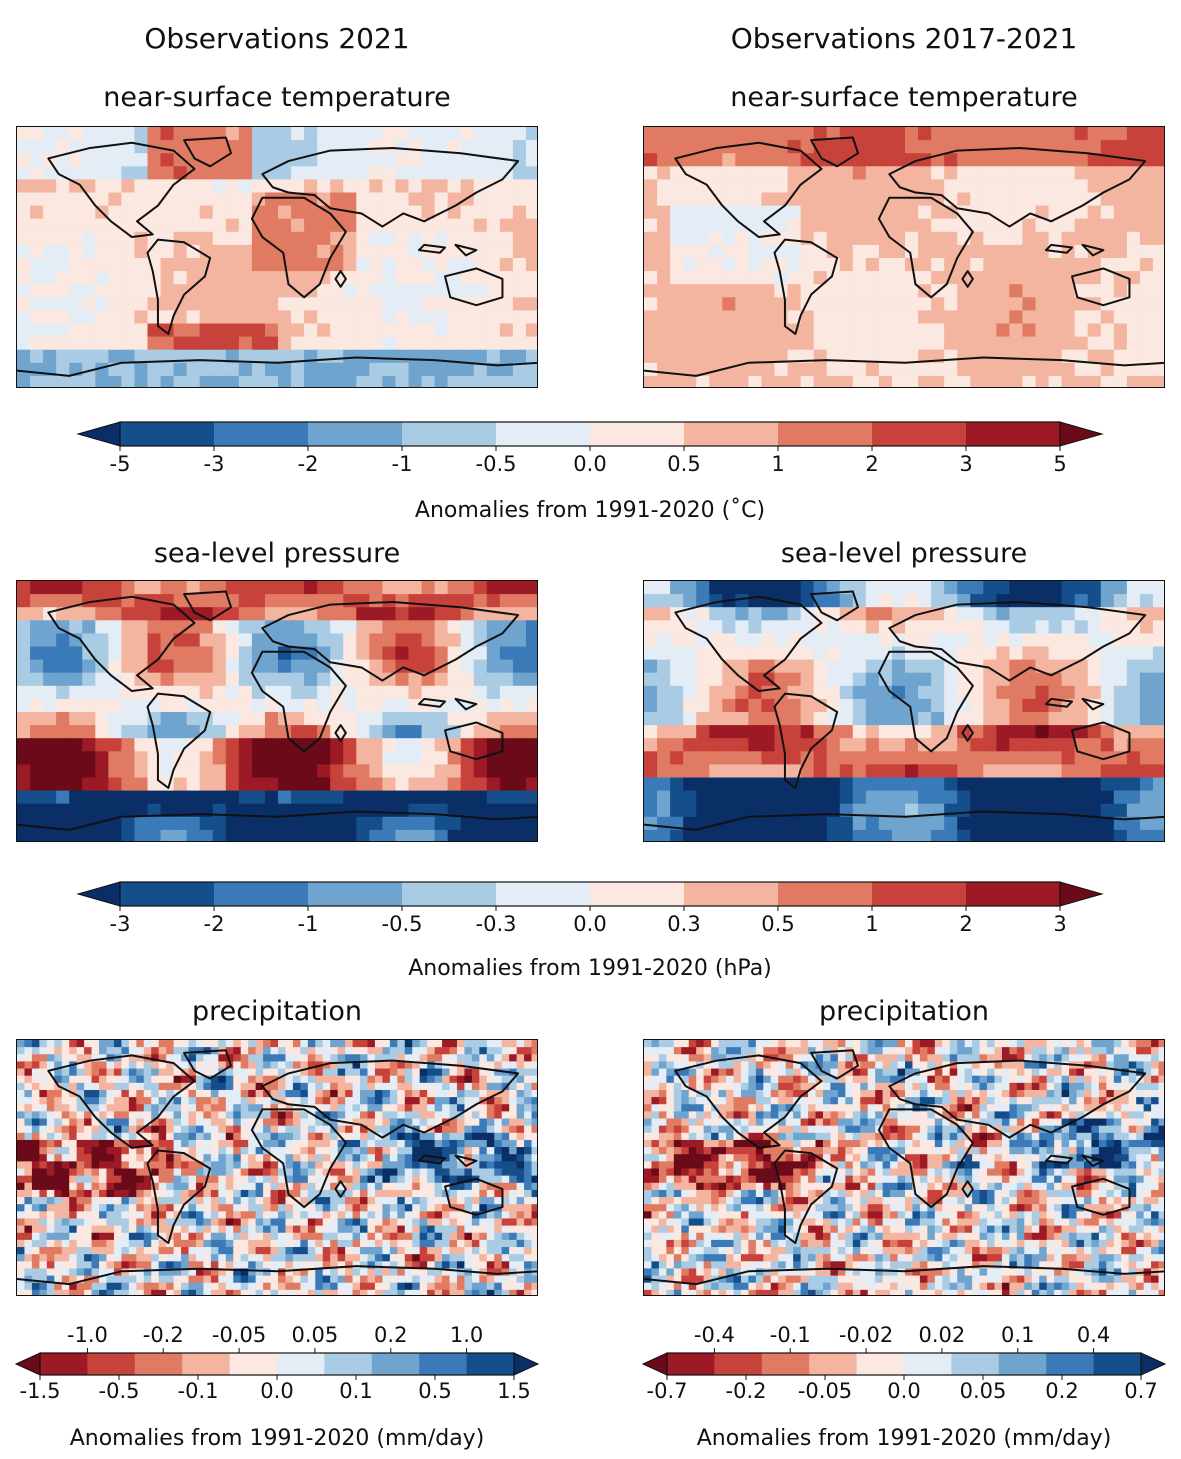 This screenshot has width=1181, height=1459. What do you see at coordinates (466, 1335) in the screenshot?
I see `colorbar-tick-label: 1.0` at bounding box center [466, 1335].